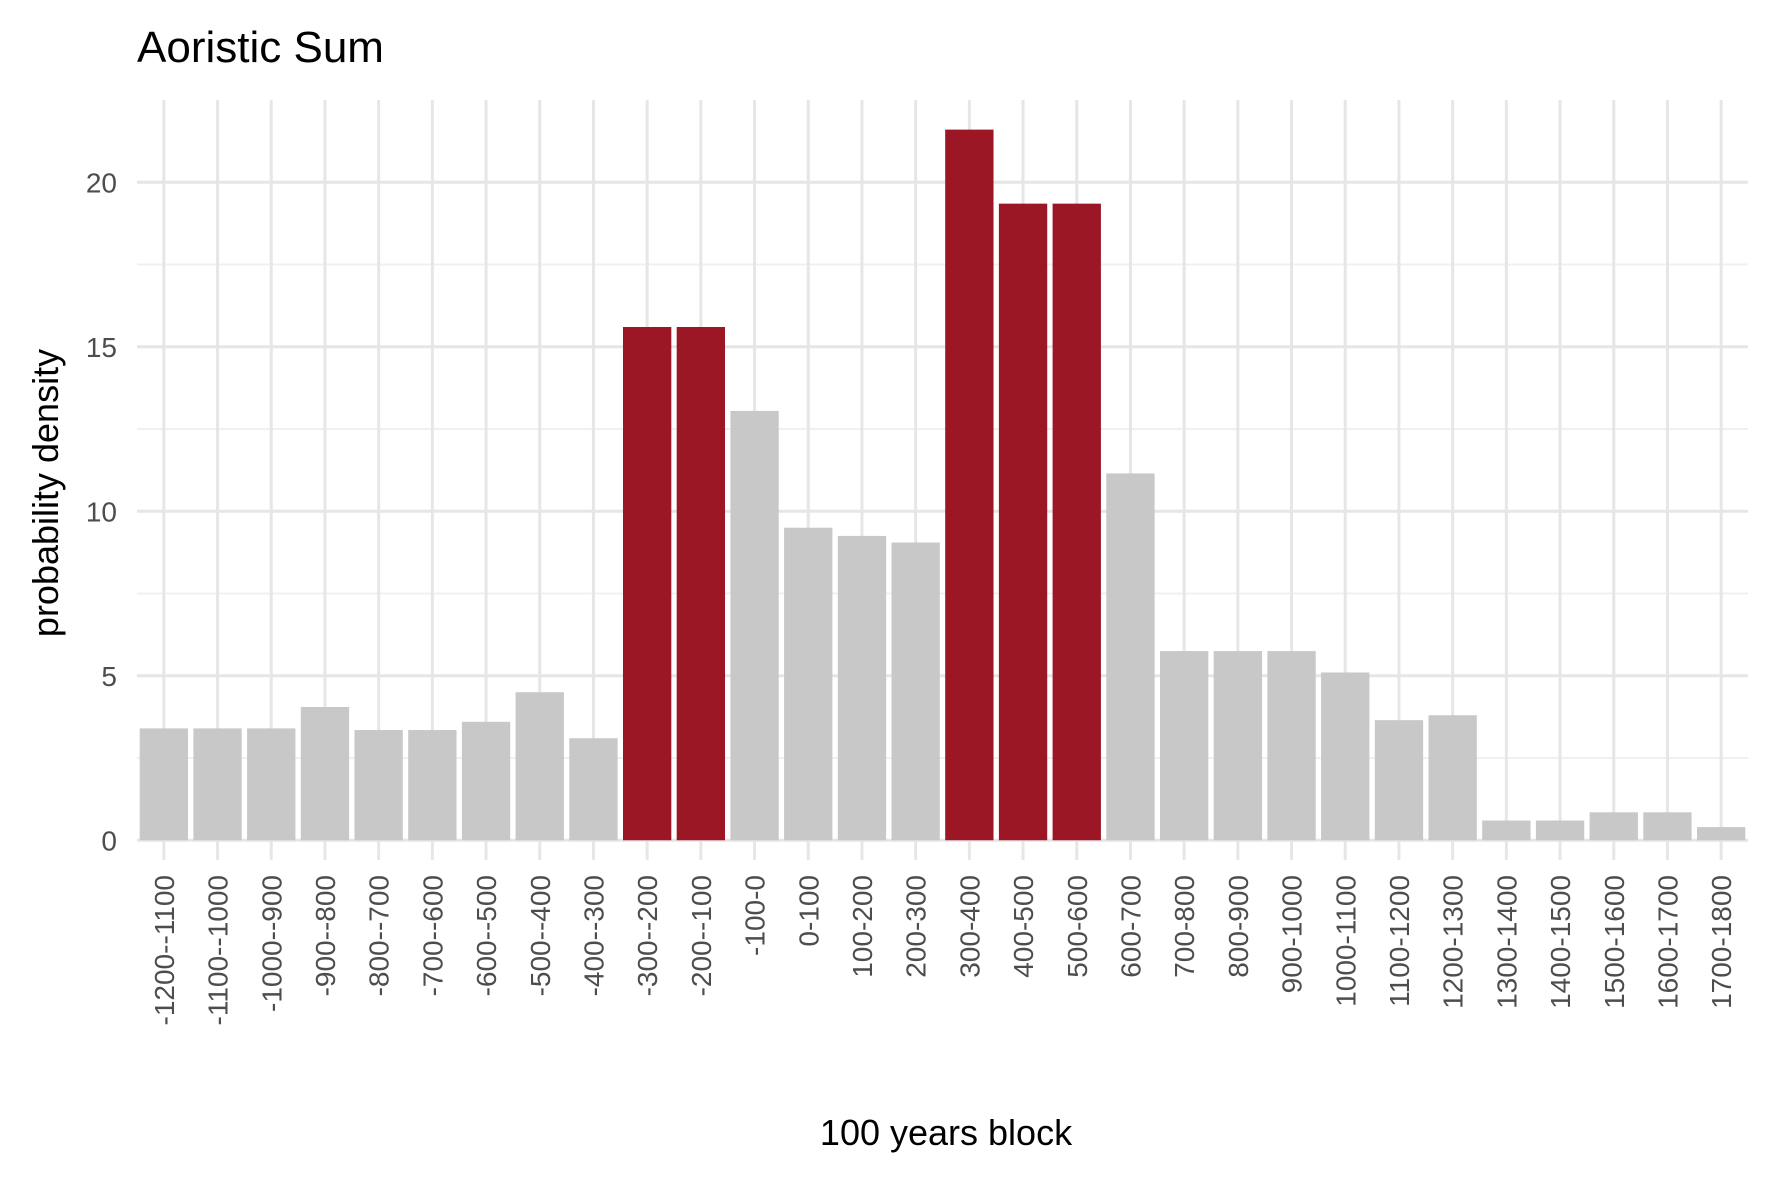  I want to click on x-tick-label: 1600-1700, so click(1667, 942).